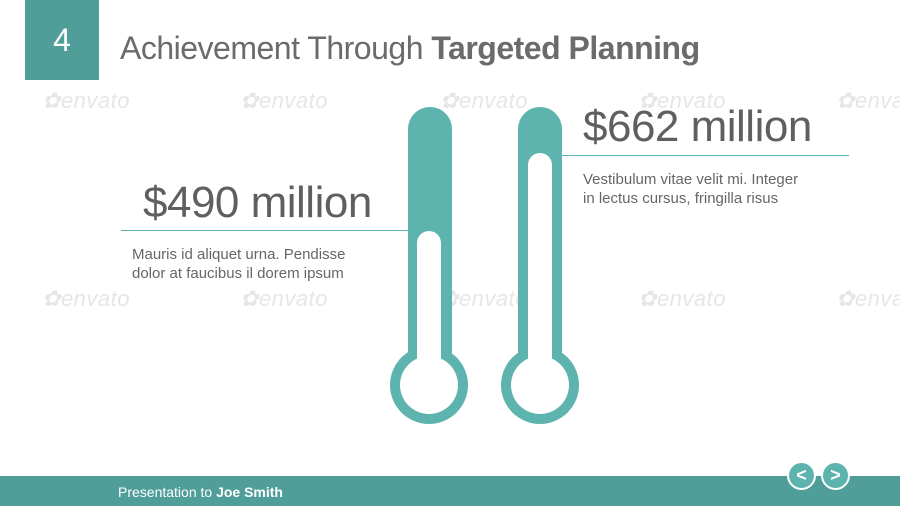 This screenshot has height=506, width=900. I want to click on slide-number-badge: 4, so click(62, 40).